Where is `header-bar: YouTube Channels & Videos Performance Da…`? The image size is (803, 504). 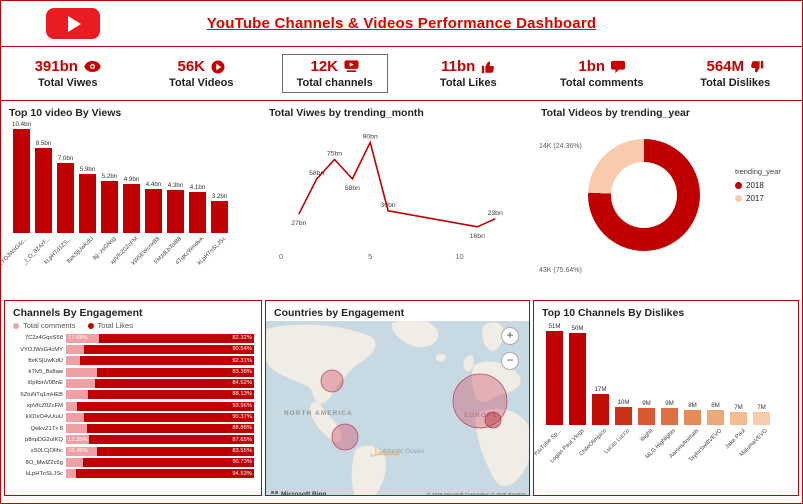 header-bar: YouTube Channels & Videos Performance Da… is located at coordinates (401, 24).